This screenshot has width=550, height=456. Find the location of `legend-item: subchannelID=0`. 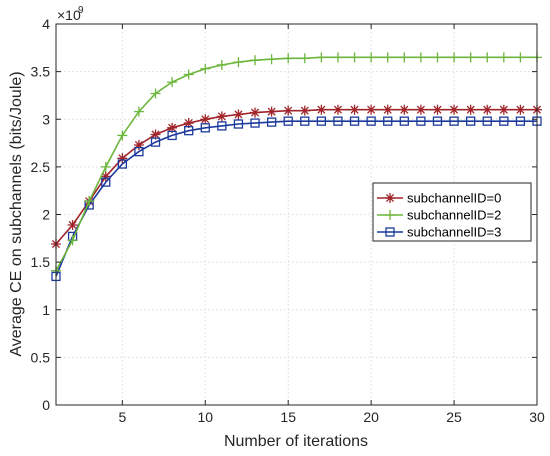

legend-item: subchannelID=0 is located at coordinates (439, 198).